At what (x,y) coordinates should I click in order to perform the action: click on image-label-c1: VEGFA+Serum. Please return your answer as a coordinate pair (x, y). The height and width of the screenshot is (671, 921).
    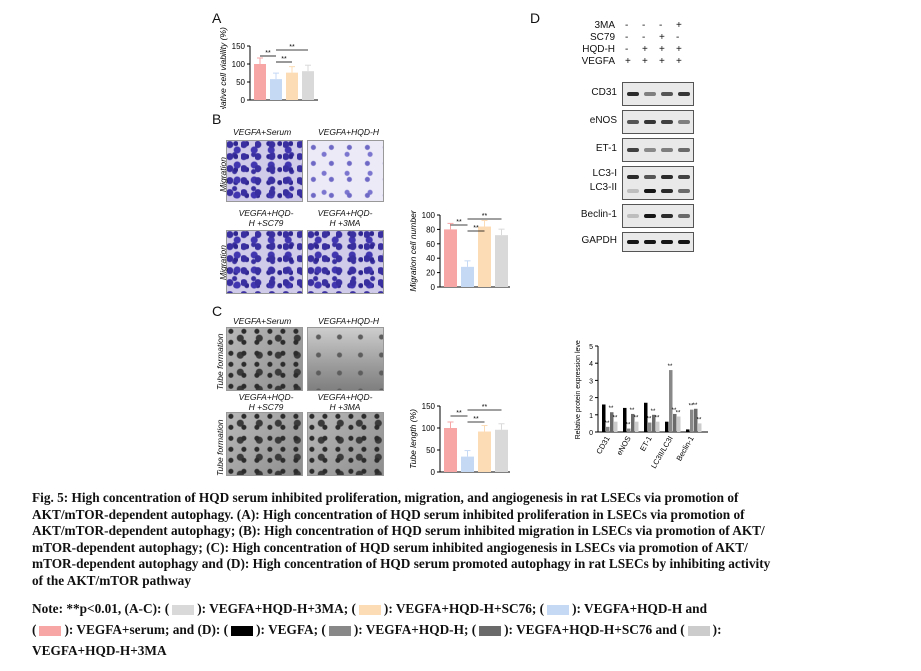
    Looking at the image, I should click on (262, 321).